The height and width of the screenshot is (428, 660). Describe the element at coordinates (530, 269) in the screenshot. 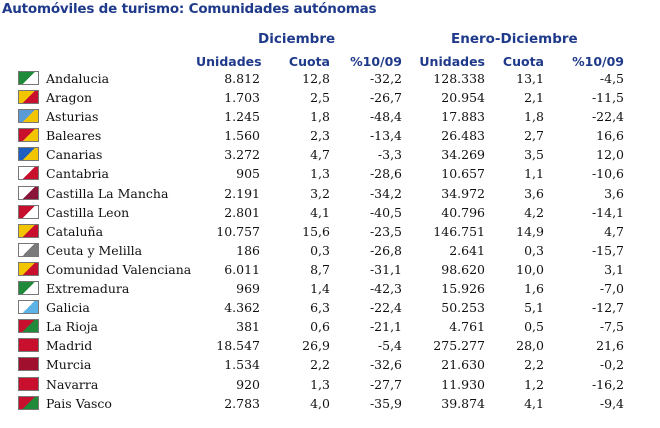

I see `ene-cuota-cell: 10,0` at that location.